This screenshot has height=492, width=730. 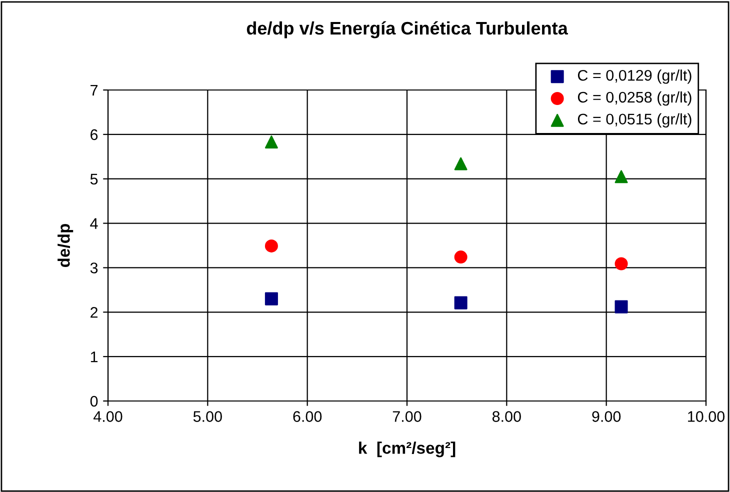 I want to click on x-tick-label: 6.00, so click(x=307, y=416).